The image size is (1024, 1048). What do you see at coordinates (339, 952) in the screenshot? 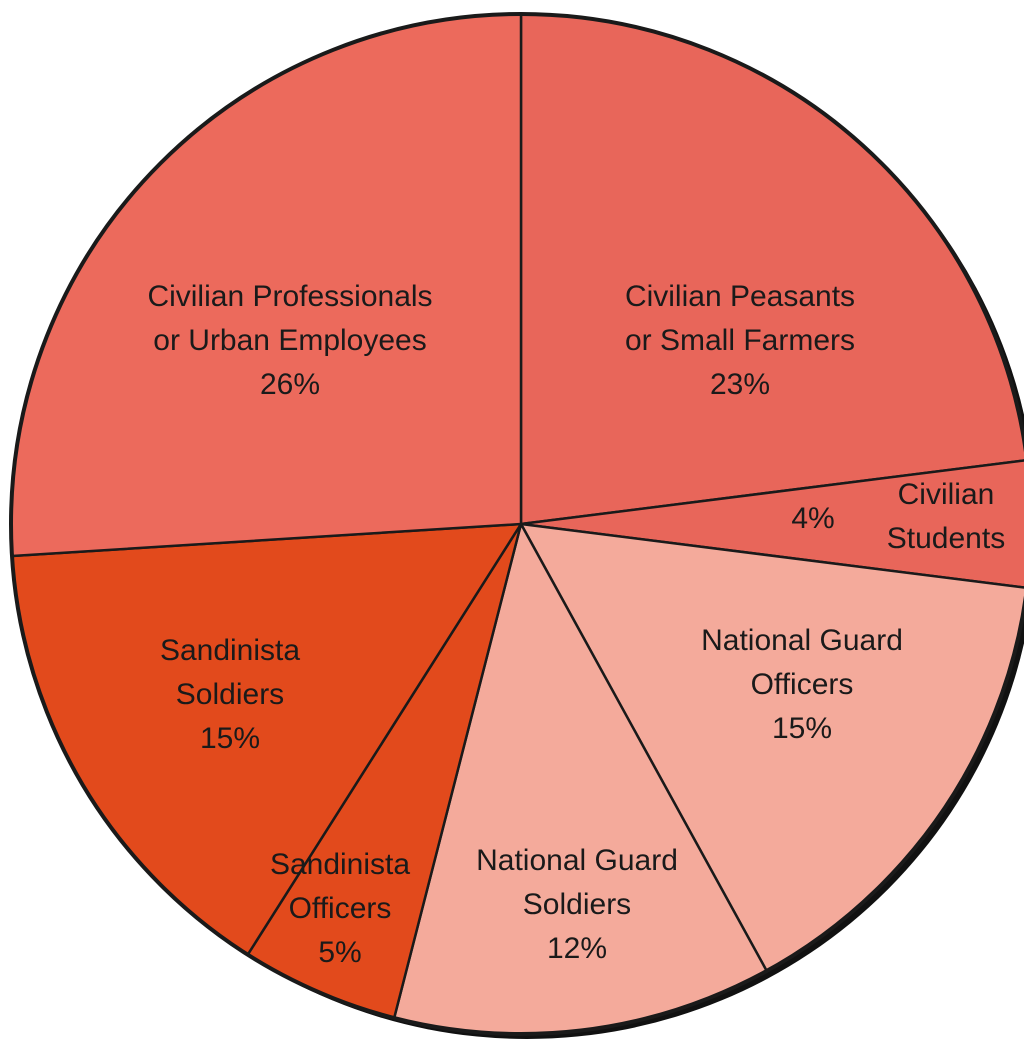
I see `slice-value-label-sandinista-officers: 5%` at bounding box center [339, 952].